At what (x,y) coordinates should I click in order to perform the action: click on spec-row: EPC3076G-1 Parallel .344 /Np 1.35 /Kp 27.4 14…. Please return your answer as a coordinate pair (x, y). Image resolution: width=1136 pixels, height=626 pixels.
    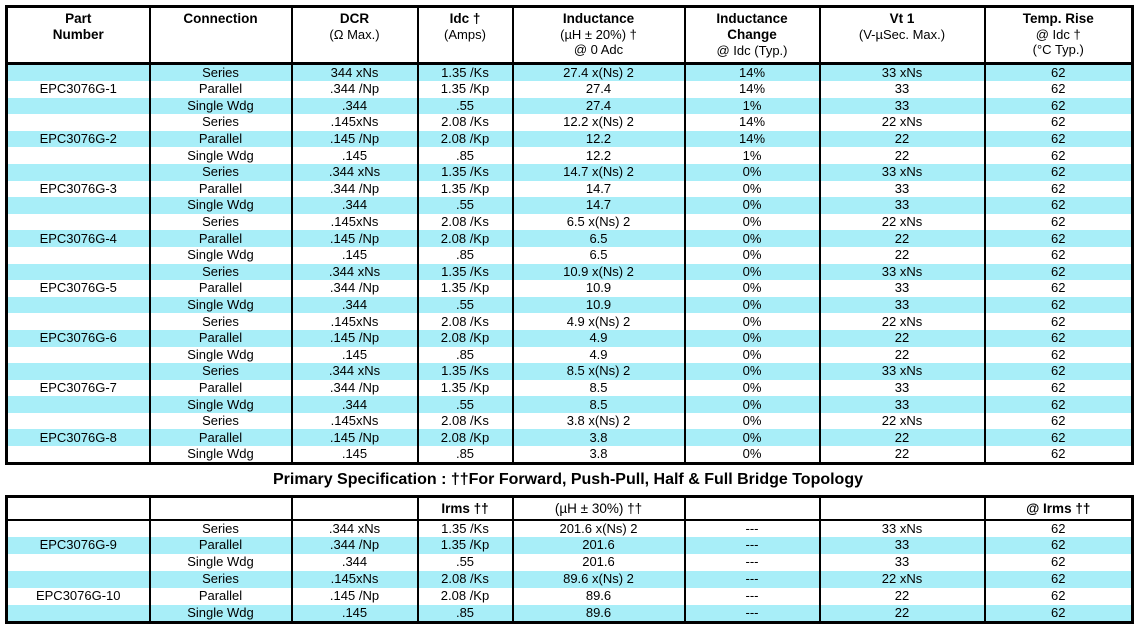
    Looking at the image, I should click on (569, 89).